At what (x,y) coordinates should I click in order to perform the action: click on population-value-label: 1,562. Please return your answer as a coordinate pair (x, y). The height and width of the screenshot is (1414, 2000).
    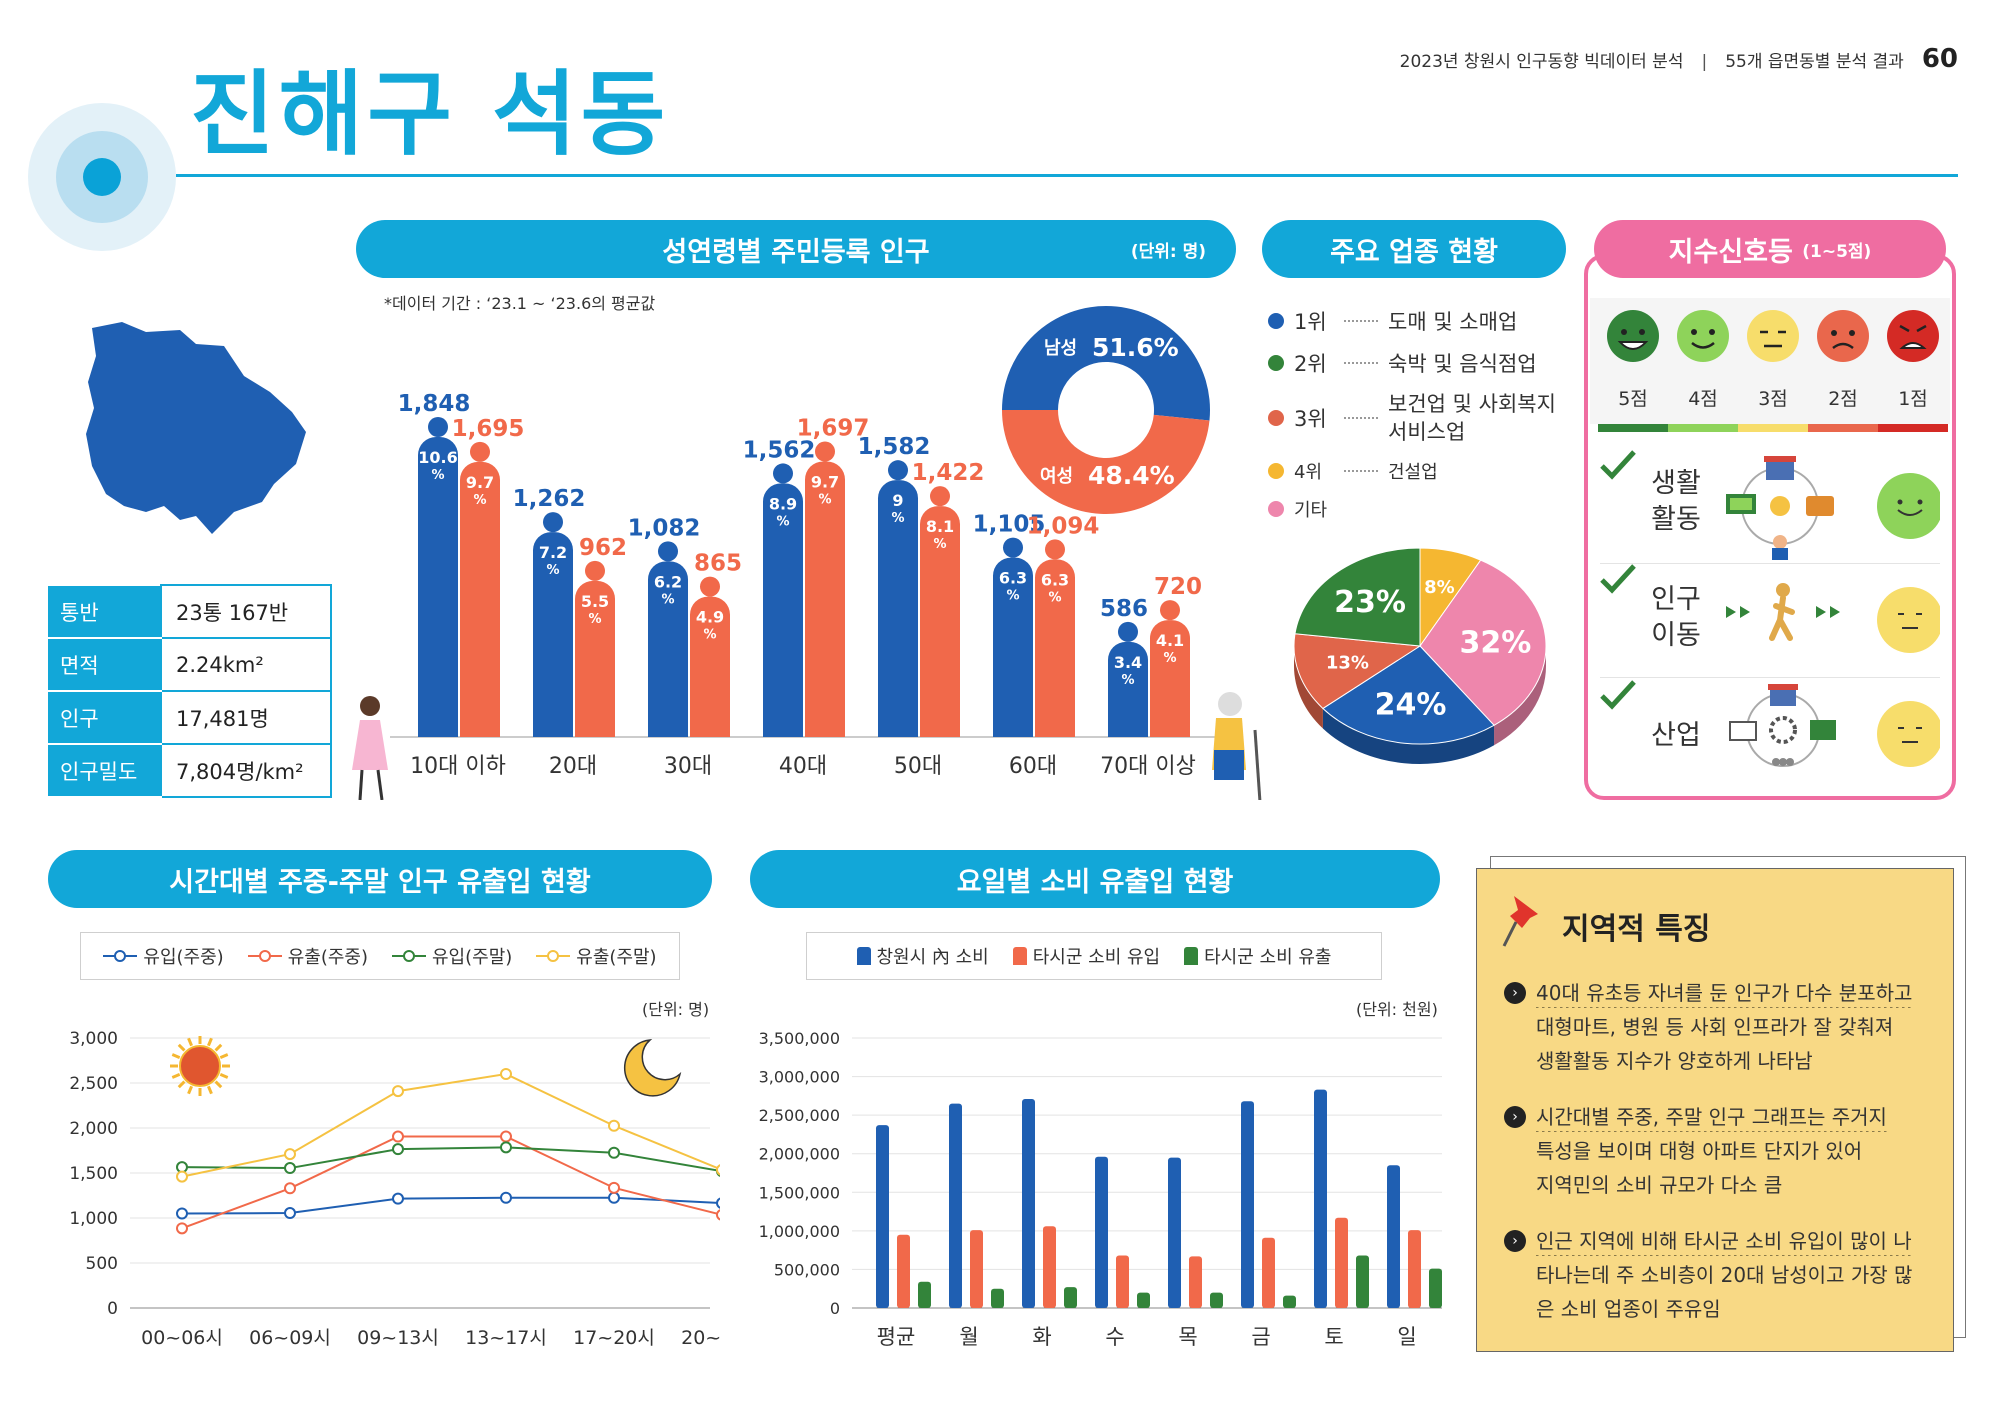
    Looking at the image, I should click on (779, 450).